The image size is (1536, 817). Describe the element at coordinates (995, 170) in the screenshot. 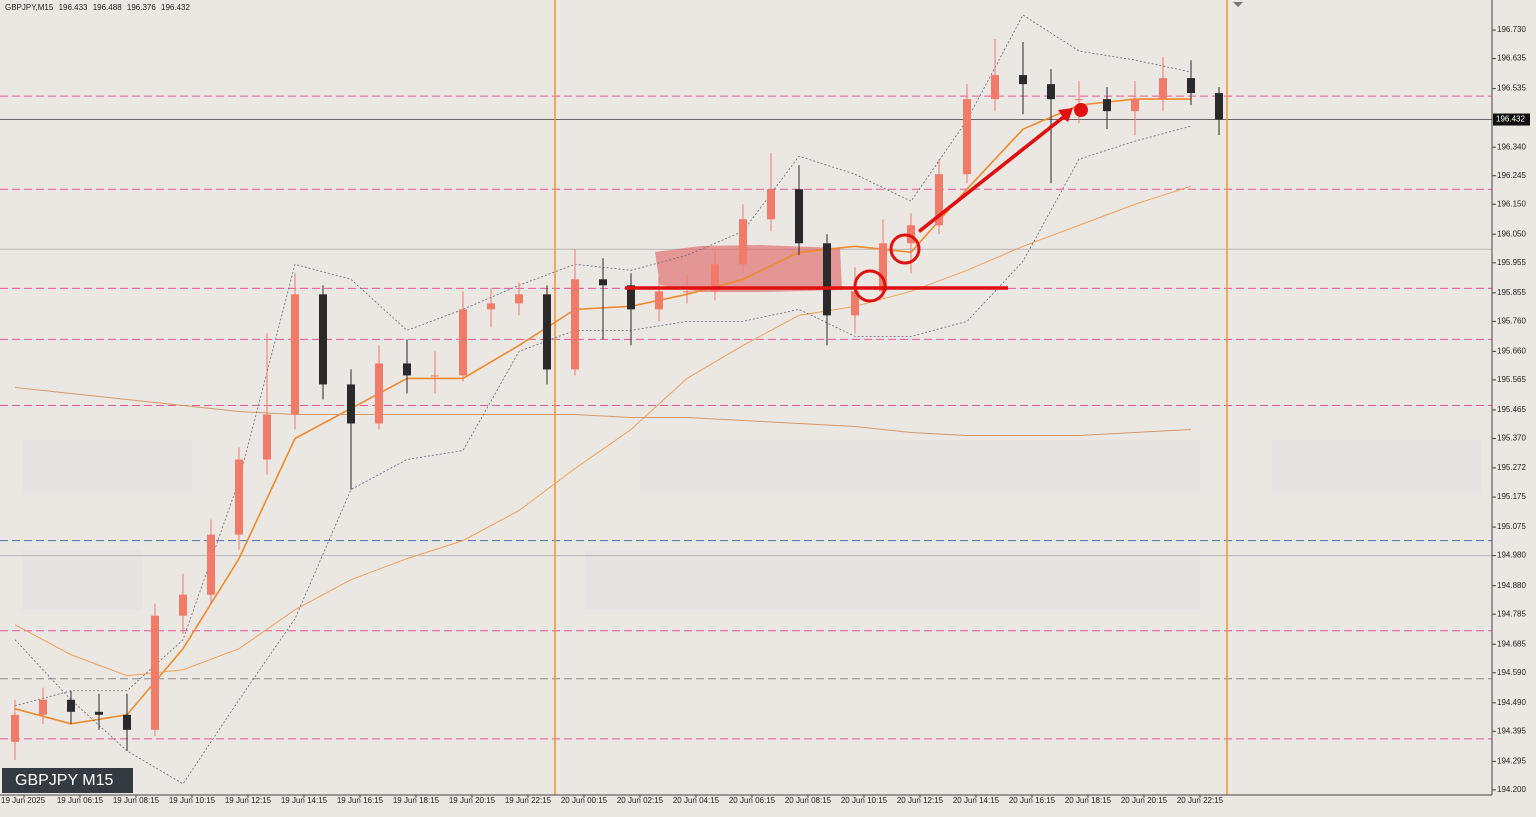

I see `annotation-arrow` at that location.